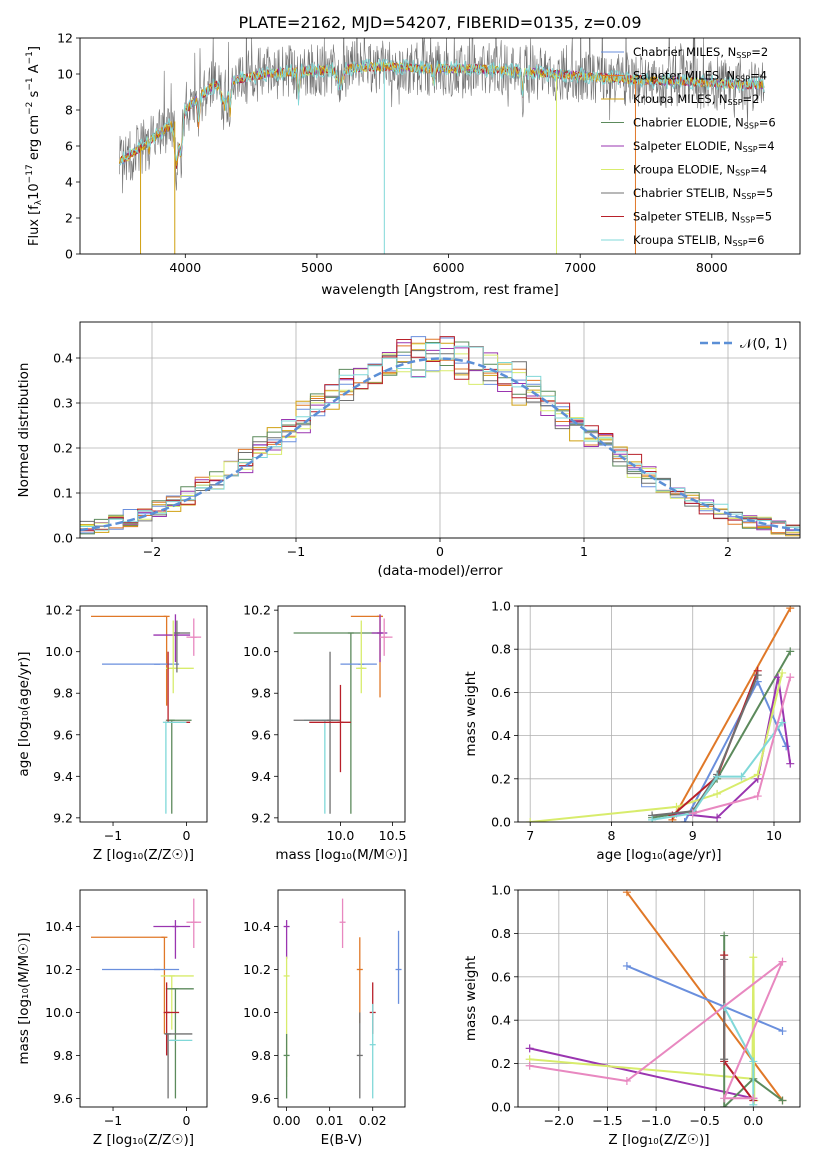  What do you see at coordinates (684, 76) in the screenshot?
I see `legend-label-main: Salpeter MILES, N` at bounding box center [684, 76].